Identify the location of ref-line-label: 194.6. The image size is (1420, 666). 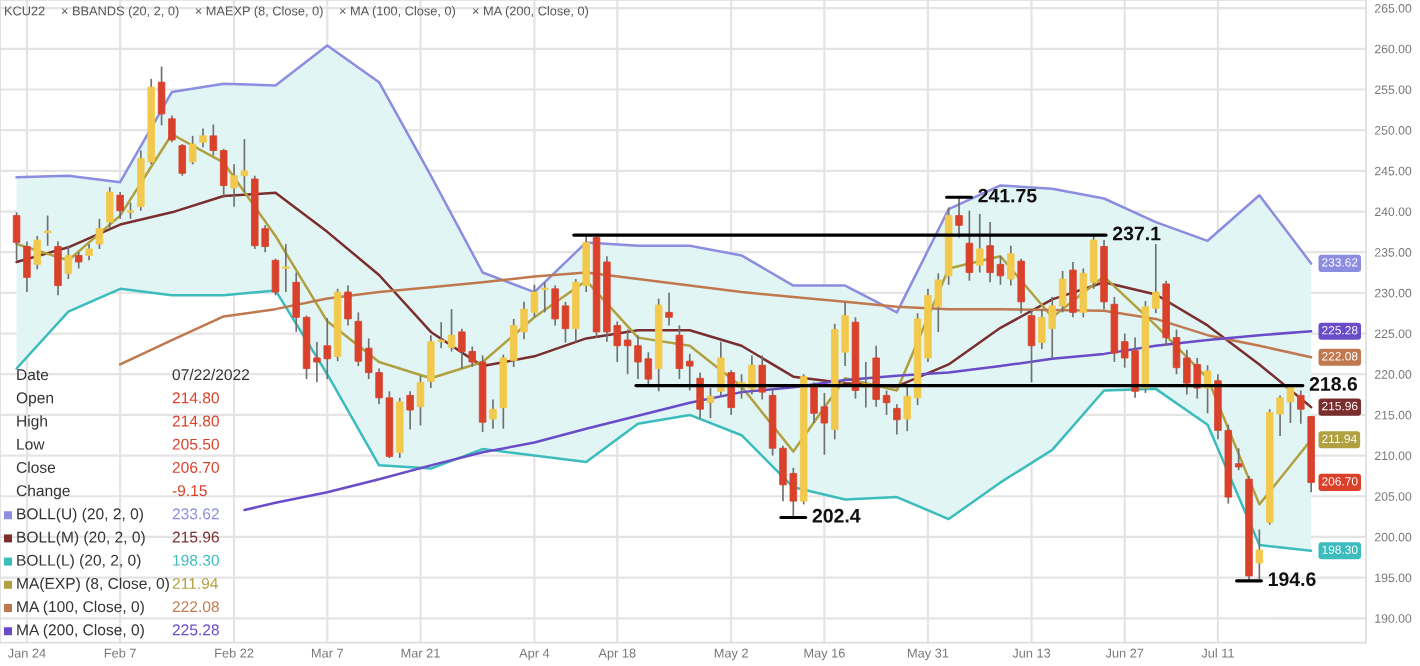
(1292, 579).